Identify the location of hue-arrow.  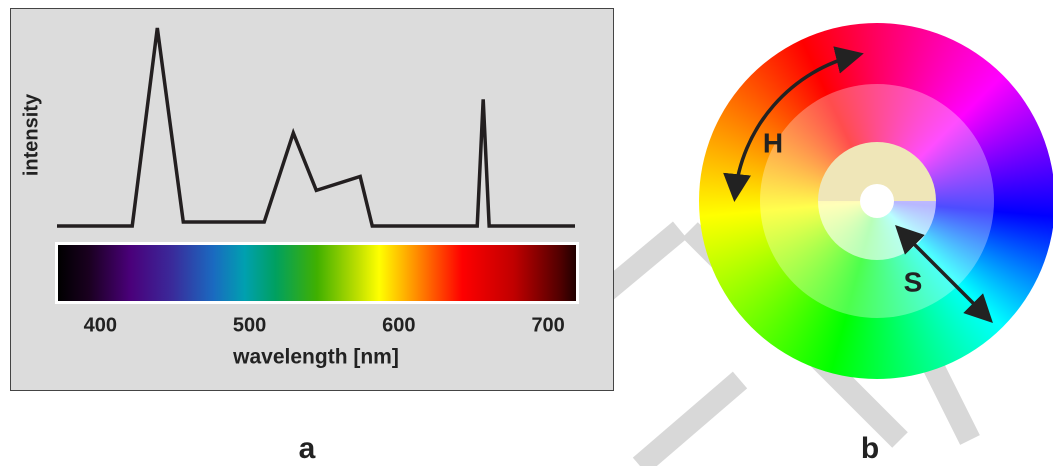
(793, 124).